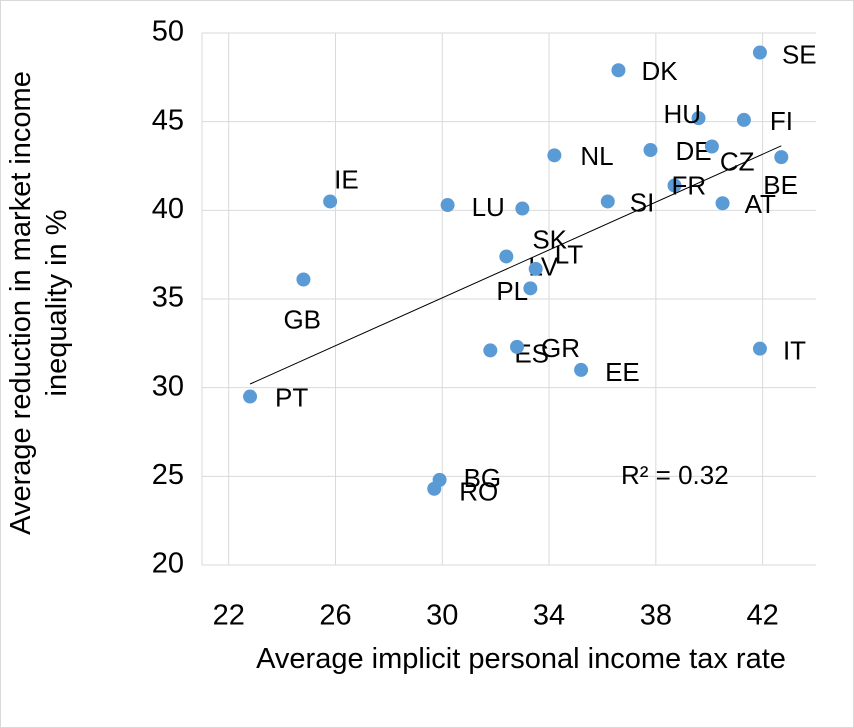  What do you see at coordinates (760, 204) in the screenshot?
I see `point-label: AT` at bounding box center [760, 204].